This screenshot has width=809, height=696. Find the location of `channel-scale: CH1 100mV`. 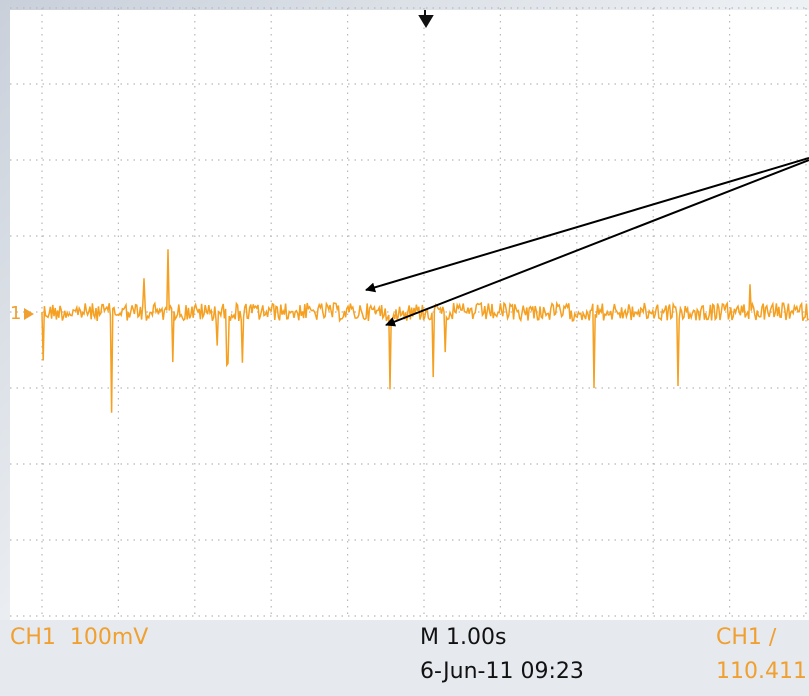

channel-scale: CH1 100mV is located at coordinates (79, 637).